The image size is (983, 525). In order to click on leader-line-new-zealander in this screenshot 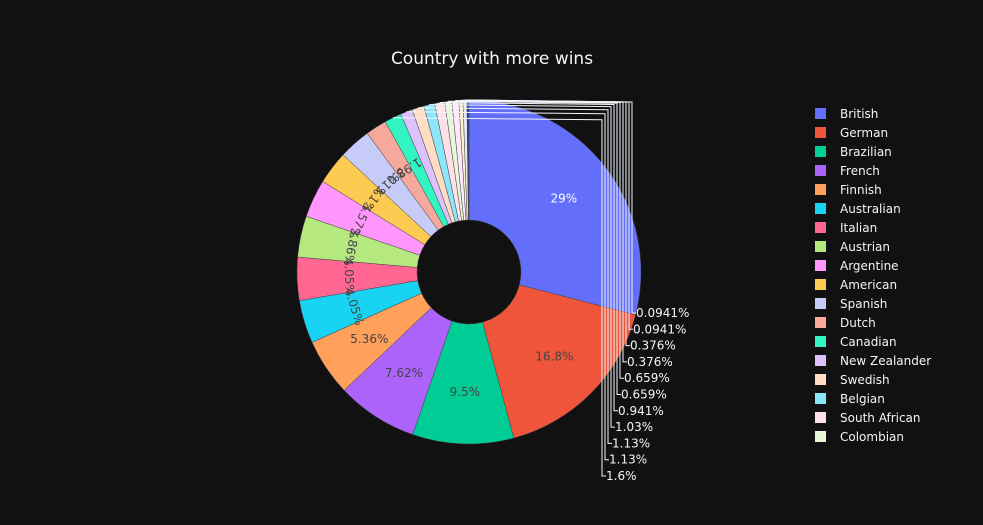, I will do `click(507, 286)`.